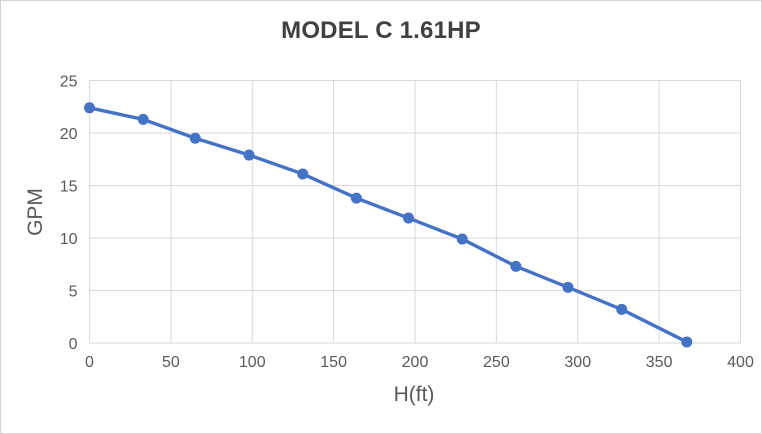 This screenshot has height=434, width=762. What do you see at coordinates (69, 239) in the screenshot?
I see `y-tick-label: 10` at bounding box center [69, 239].